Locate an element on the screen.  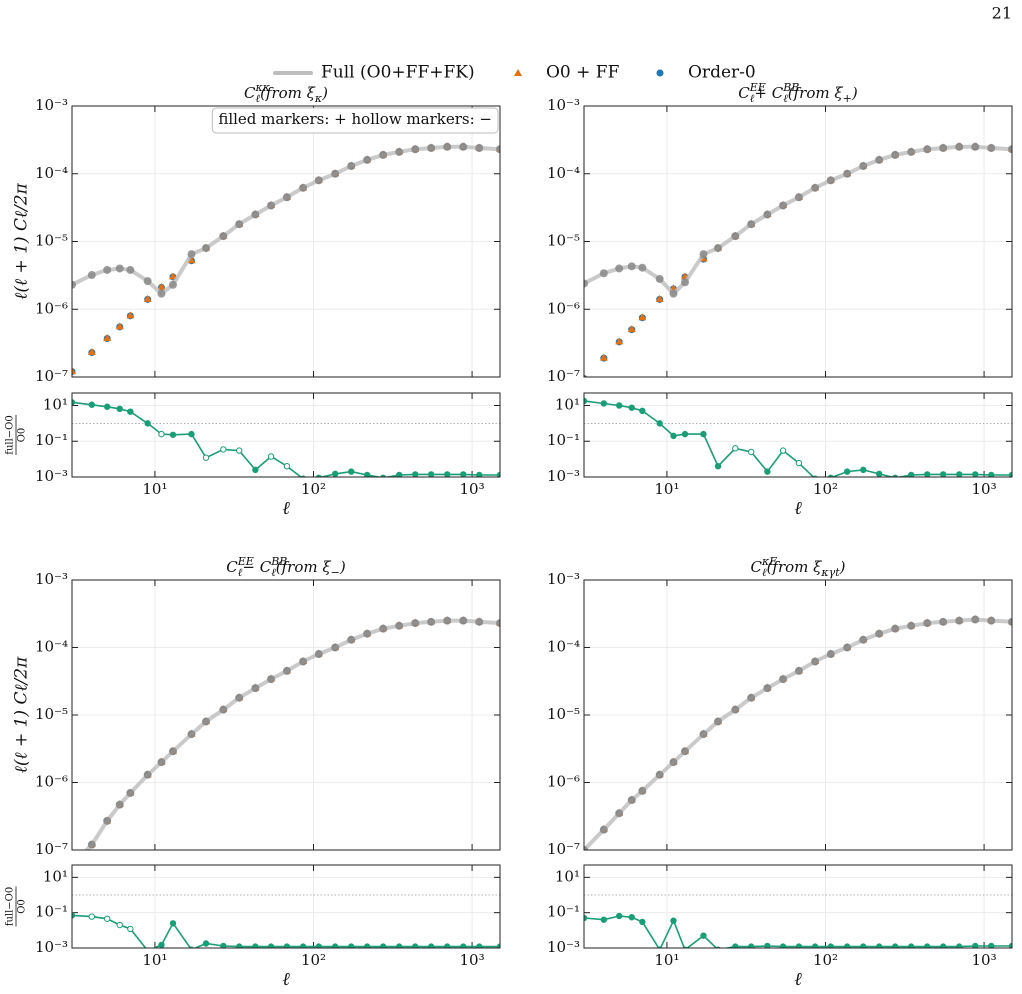
title-part: C is located at coordinates (250, 93).